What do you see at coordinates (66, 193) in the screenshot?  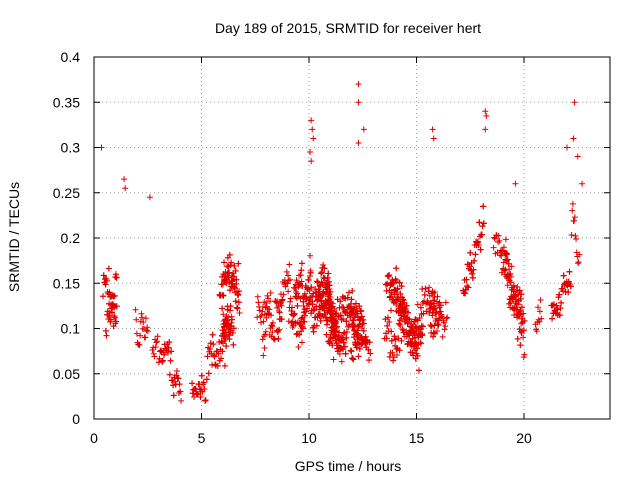 I see `y-tick-label: 0.25` at bounding box center [66, 193].